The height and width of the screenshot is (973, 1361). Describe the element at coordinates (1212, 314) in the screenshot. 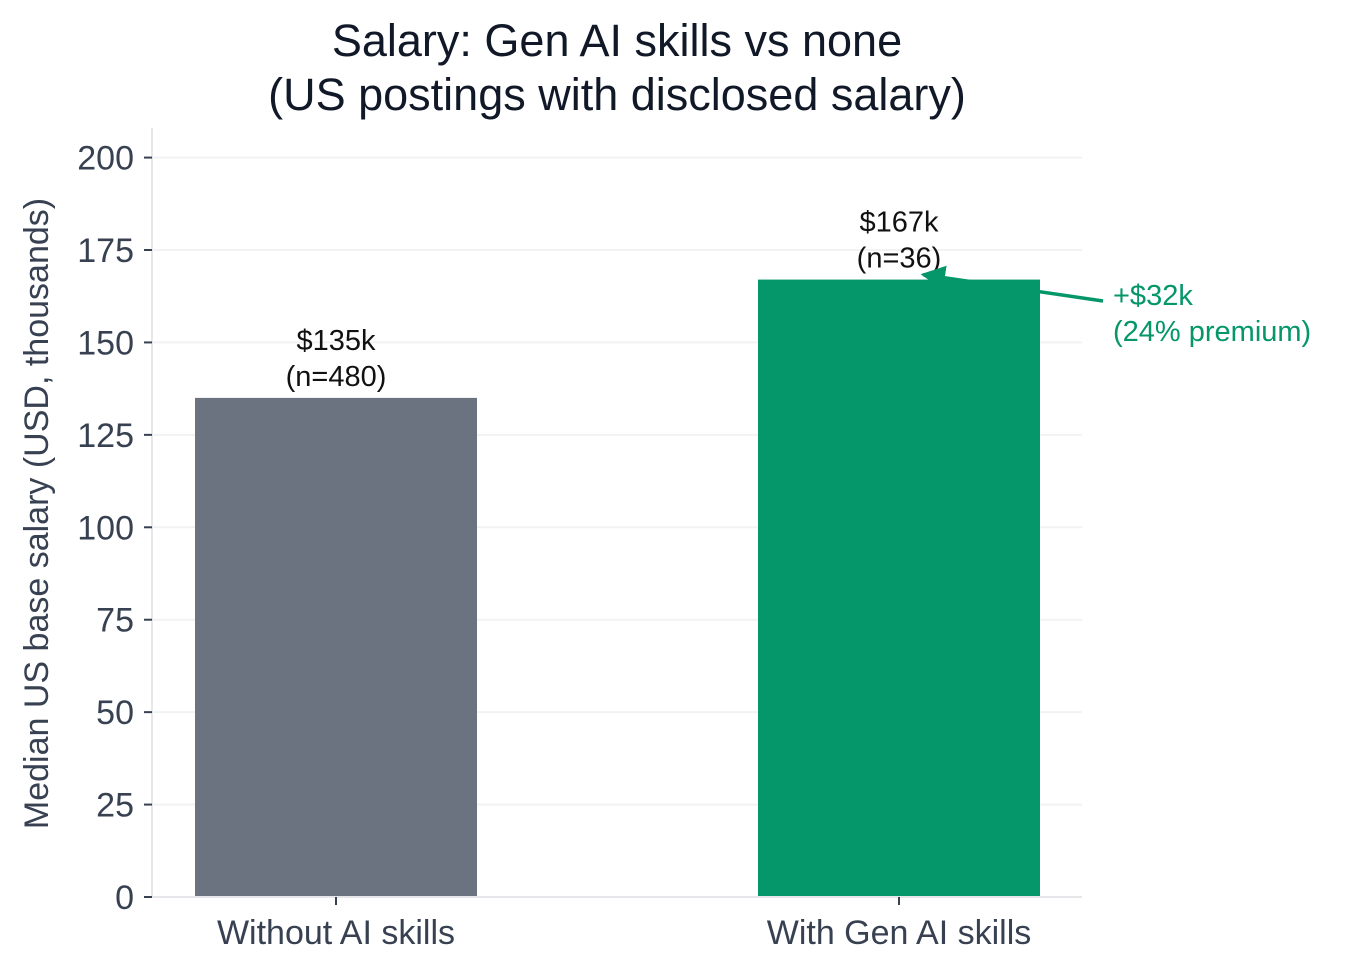

I see `annotation-text-0: +$32k (24% premium)` at that location.